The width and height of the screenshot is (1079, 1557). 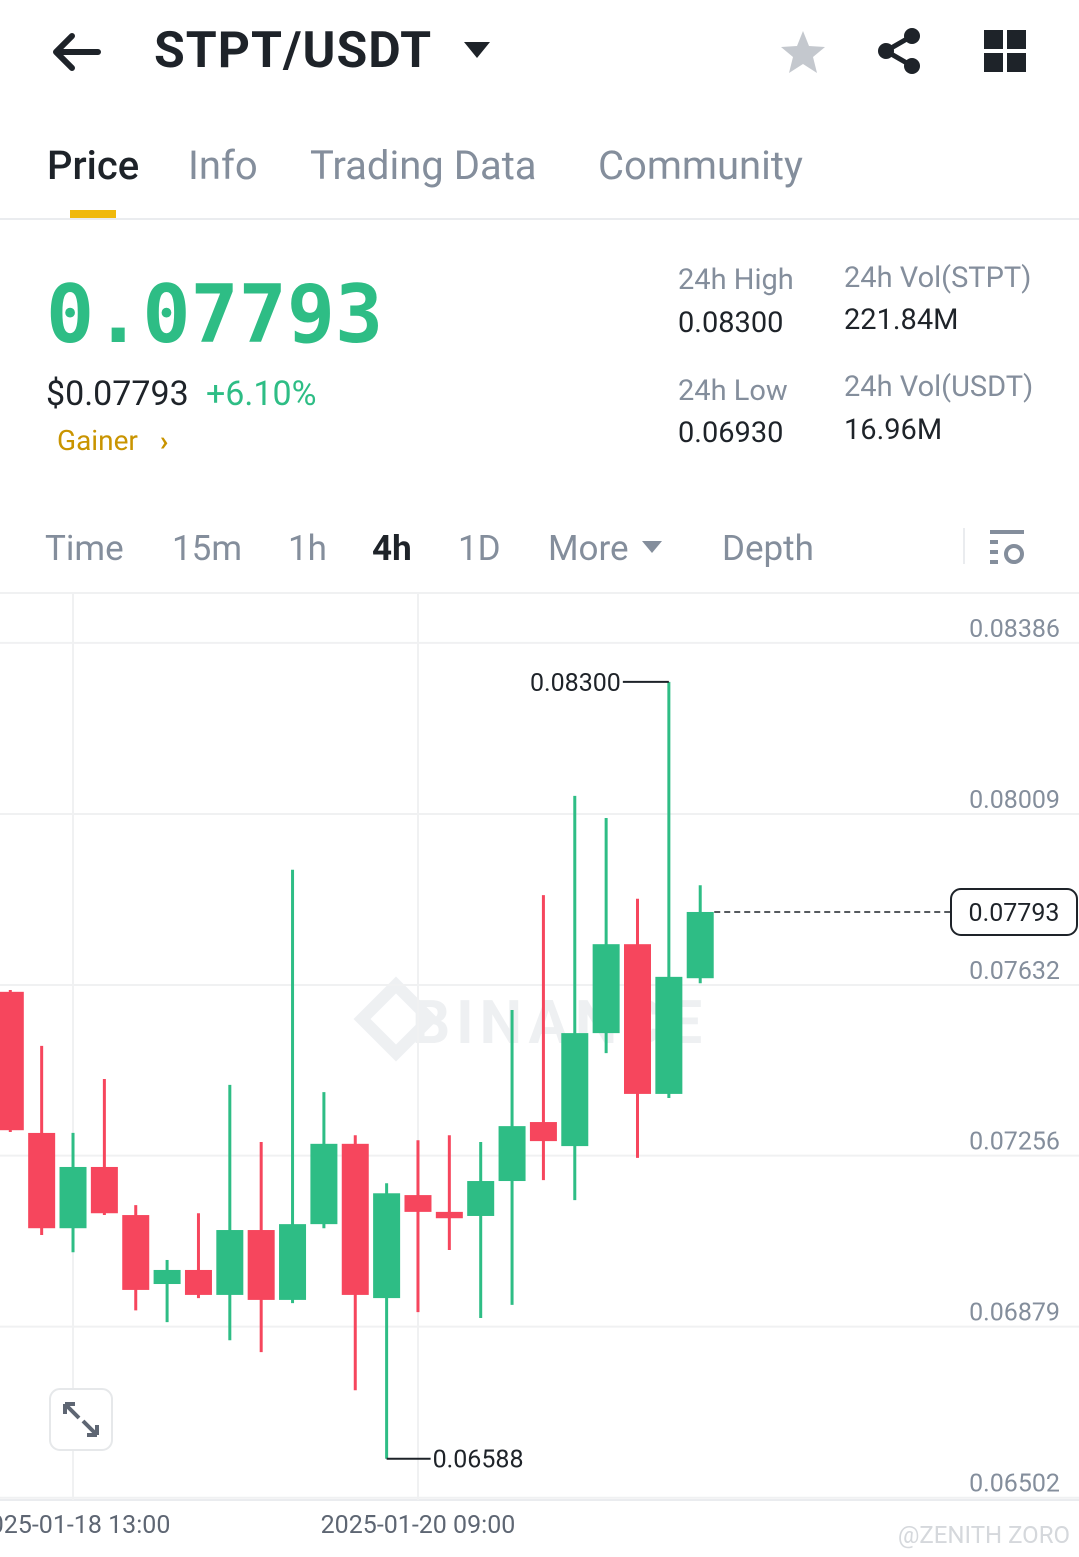 I want to click on stat-label: 24h Low, so click(x=733, y=391).